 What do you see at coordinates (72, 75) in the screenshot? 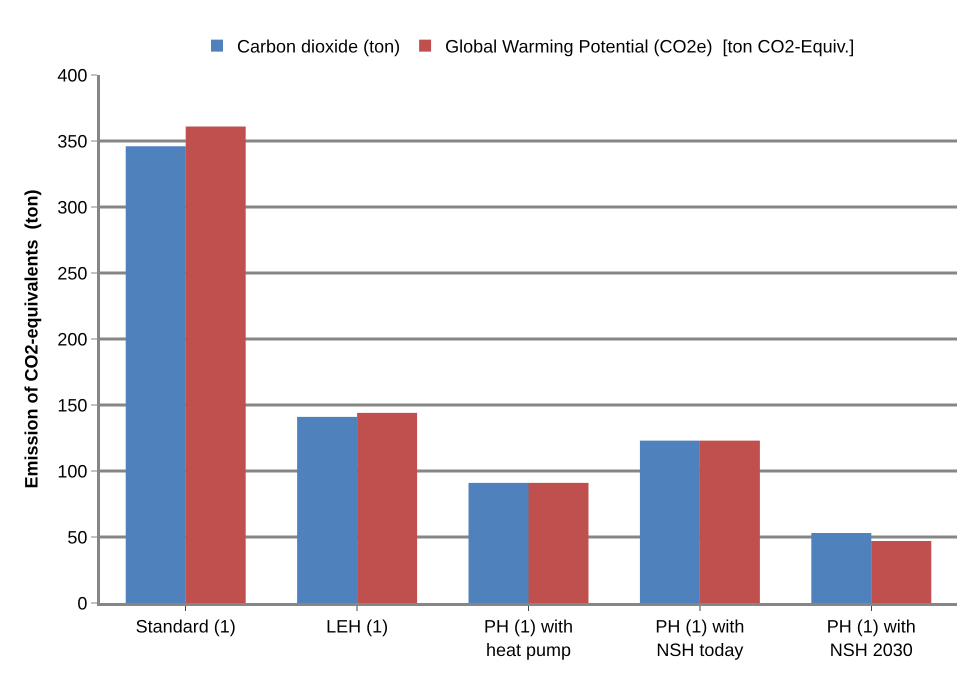
I see `y-tick-label: 400` at bounding box center [72, 75].